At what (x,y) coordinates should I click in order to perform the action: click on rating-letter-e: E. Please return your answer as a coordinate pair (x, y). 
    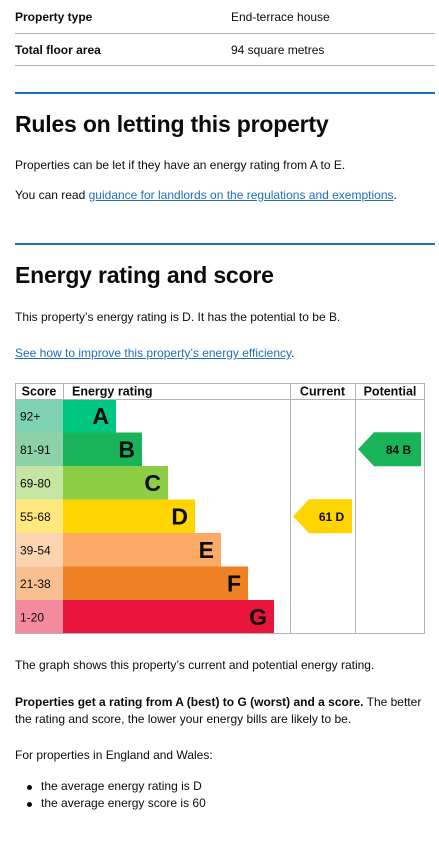
    Looking at the image, I should click on (206, 550).